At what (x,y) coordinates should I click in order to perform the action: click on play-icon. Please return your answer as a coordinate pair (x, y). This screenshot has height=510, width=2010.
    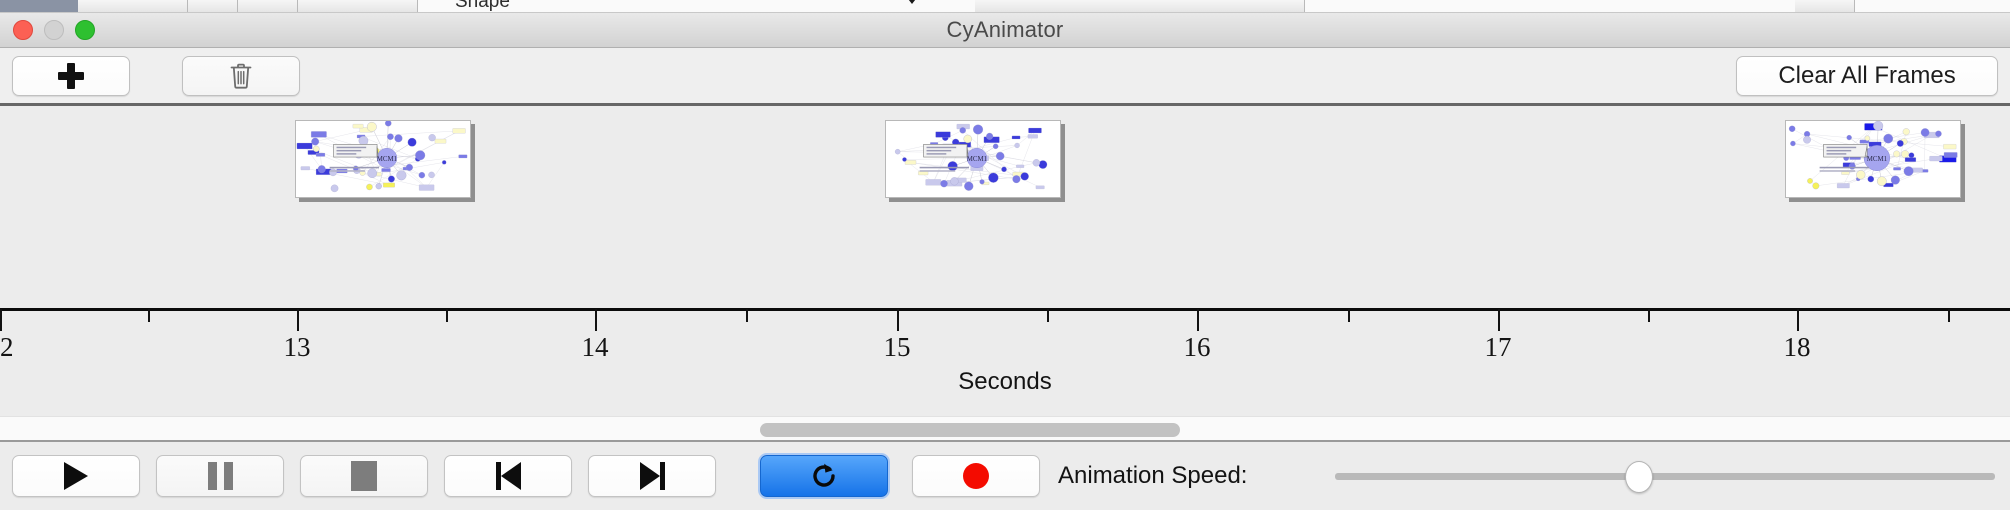
    Looking at the image, I should click on (76, 476).